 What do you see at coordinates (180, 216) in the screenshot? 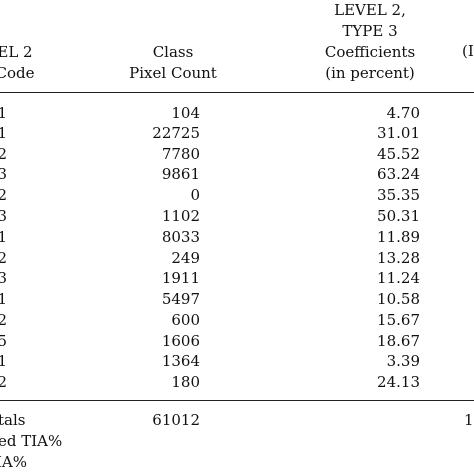
I see `pixel-count-cell: 1102` at bounding box center [180, 216].